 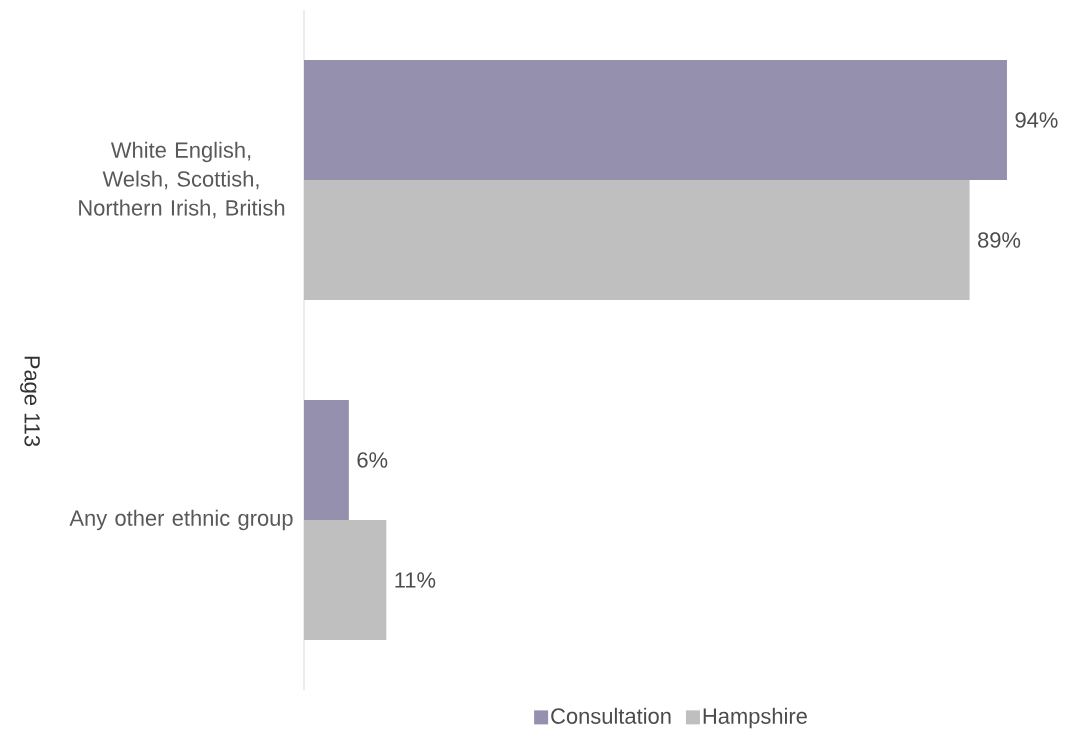 What do you see at coordinates (611, 715) in the screenshot?
I see `legend-label: Consultation` at bounding box center [611, 715].